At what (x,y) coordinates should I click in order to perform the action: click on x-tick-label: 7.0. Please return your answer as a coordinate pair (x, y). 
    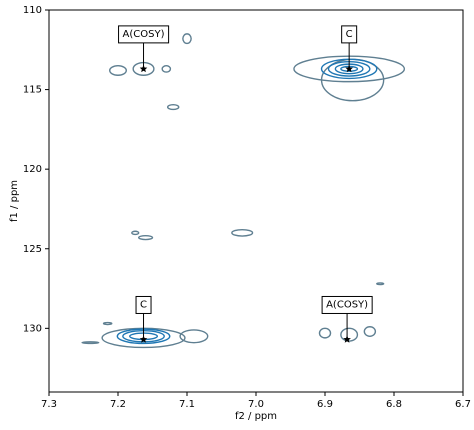
    Looking at the image, I should click on (256, 404).